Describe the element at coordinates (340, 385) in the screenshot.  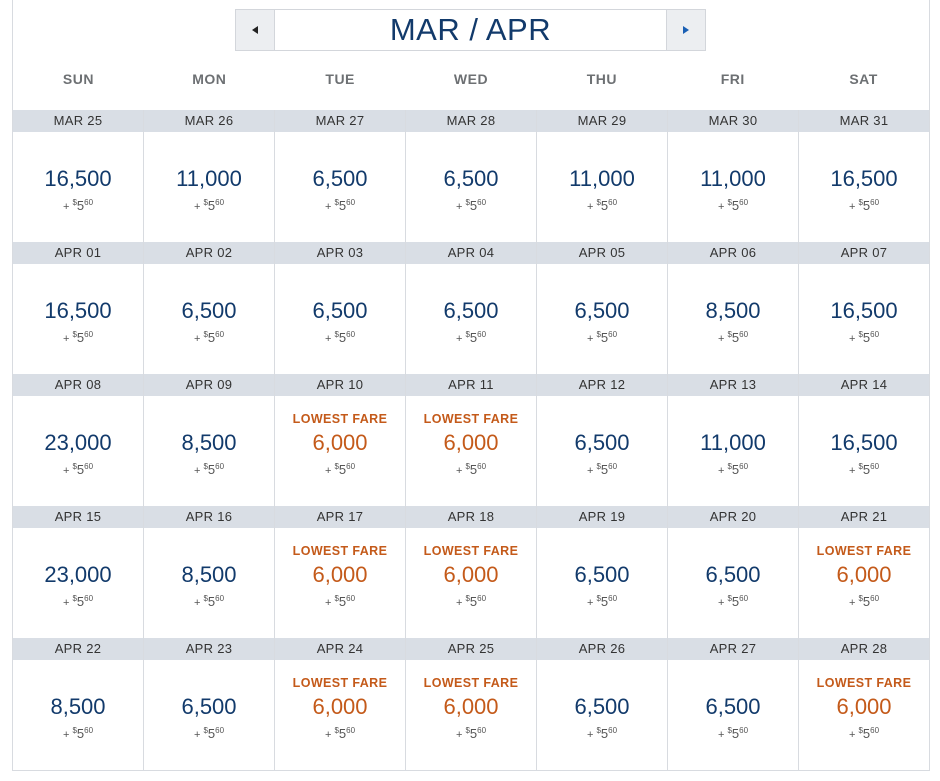
I see `date-label: APR 10` at that location.